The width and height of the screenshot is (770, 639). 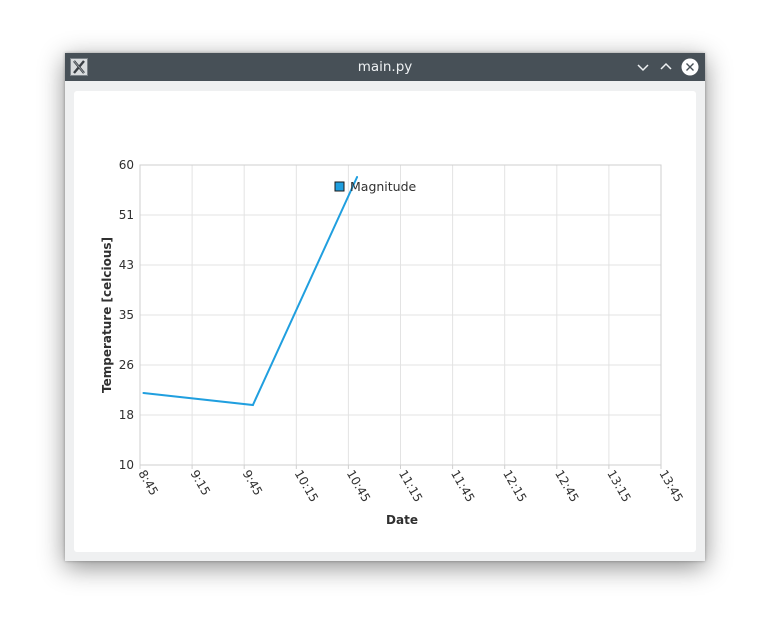 I want to click on x-tick-label: 11:15, so click(x=410, y=486).